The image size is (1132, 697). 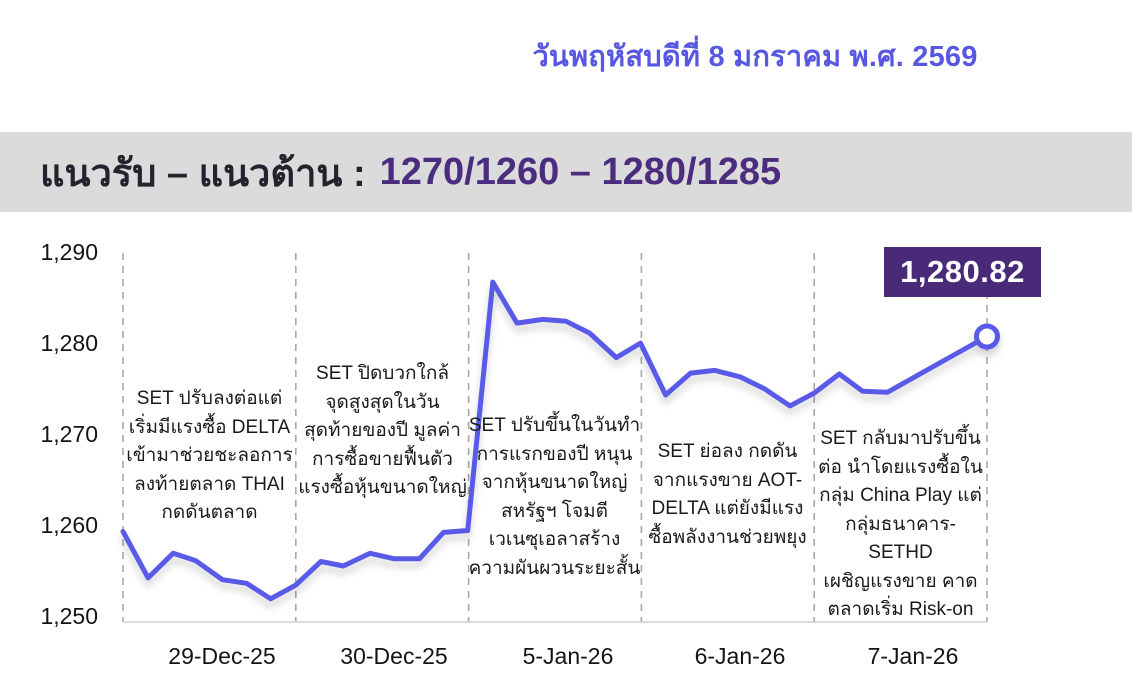 I want to click on y-tick-1250: 1,250, so click(x=69, y=616).